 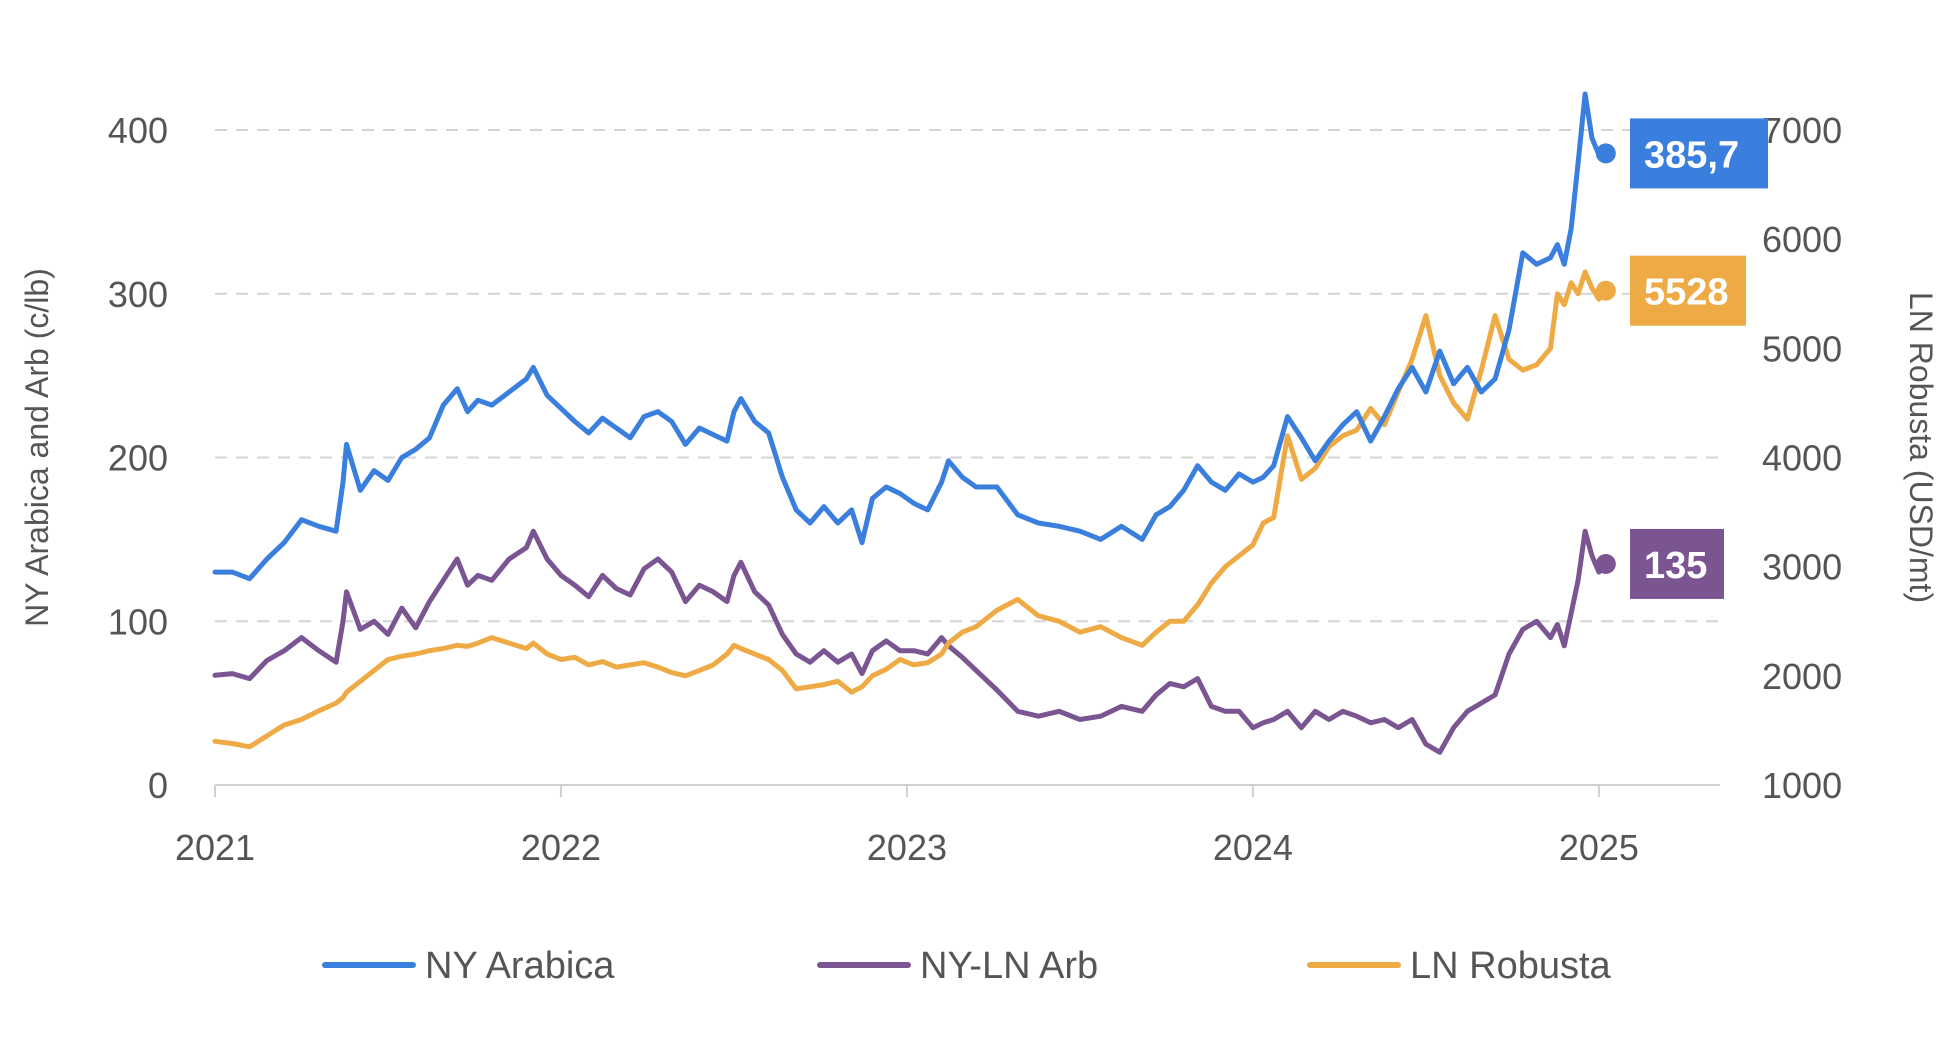 I want to click on left-y-axis-ticks: 0 100 200 300 400, so click(x=138, y=458).